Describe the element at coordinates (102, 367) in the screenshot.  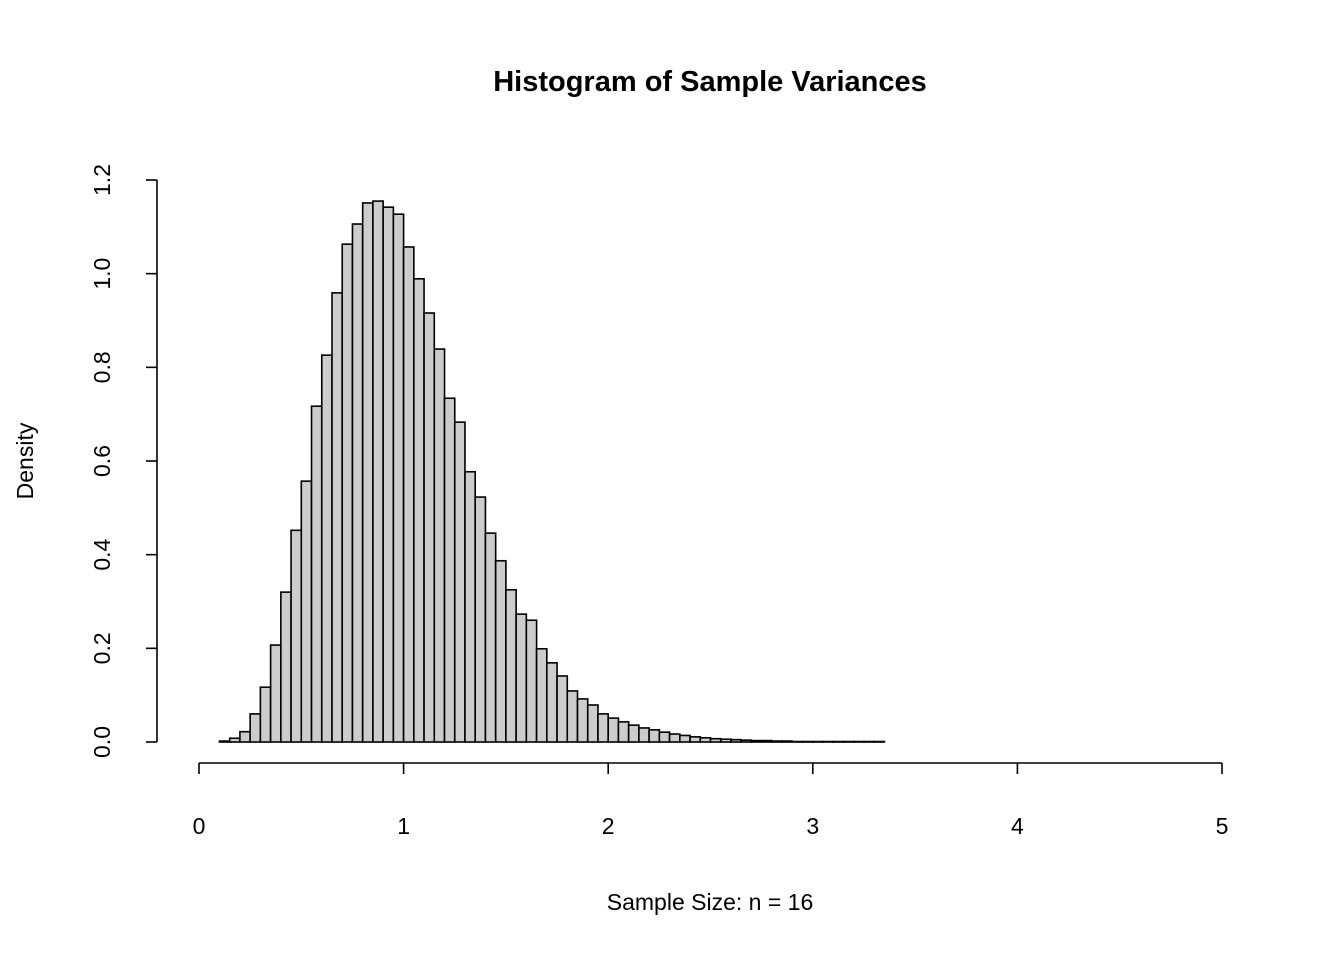
I see `y-tick-label: 0.8` at that location.